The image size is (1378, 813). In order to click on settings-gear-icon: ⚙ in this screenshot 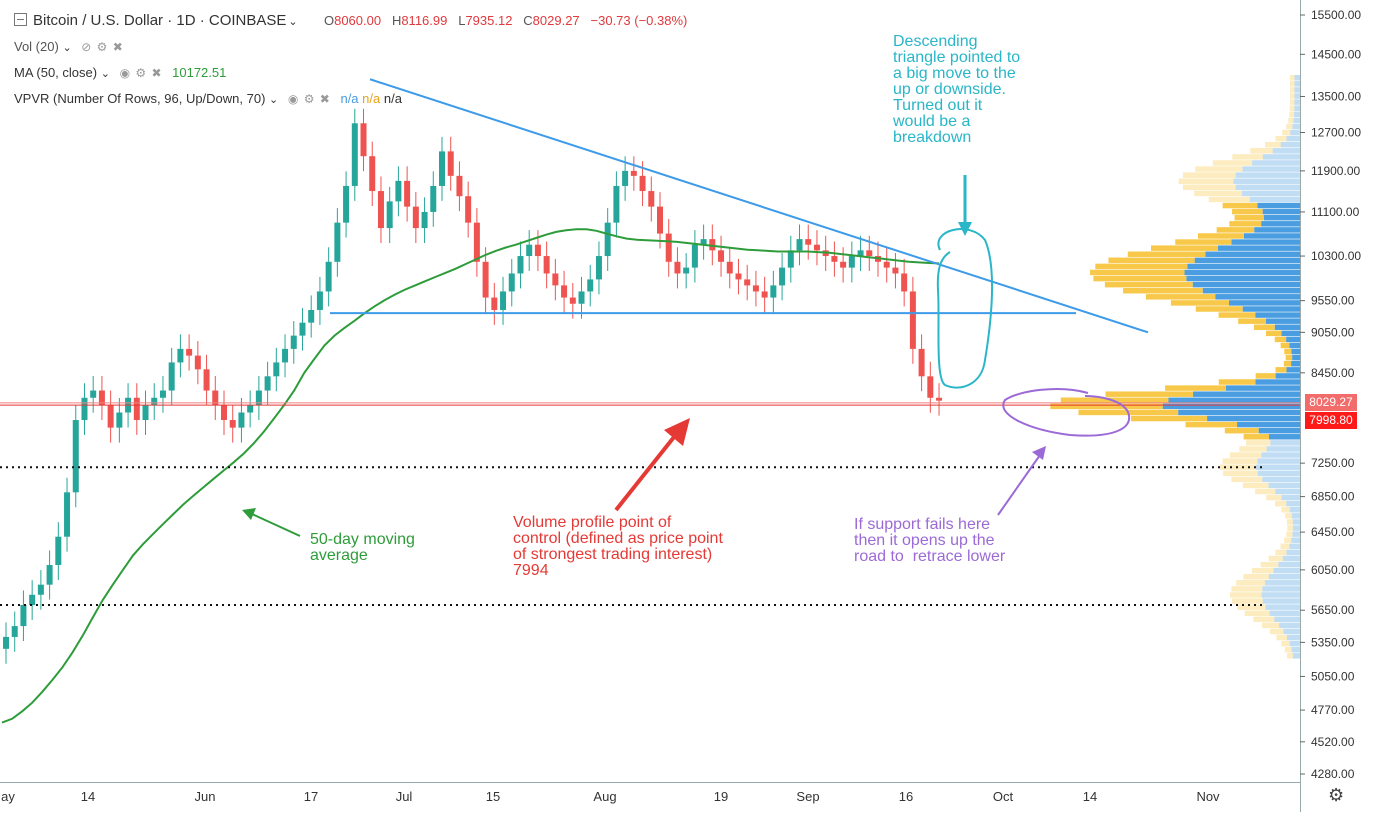, I will do `click(1336, 795)`.